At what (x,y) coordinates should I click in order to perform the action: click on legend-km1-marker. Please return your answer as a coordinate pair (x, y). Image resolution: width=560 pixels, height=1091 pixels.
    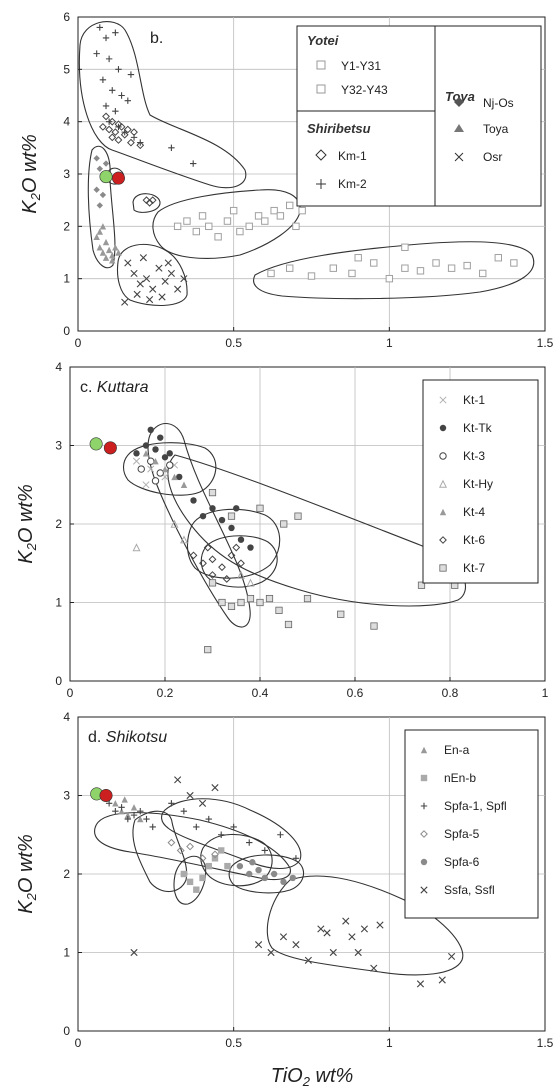
    Looking at the image, I should click on (321, 155).